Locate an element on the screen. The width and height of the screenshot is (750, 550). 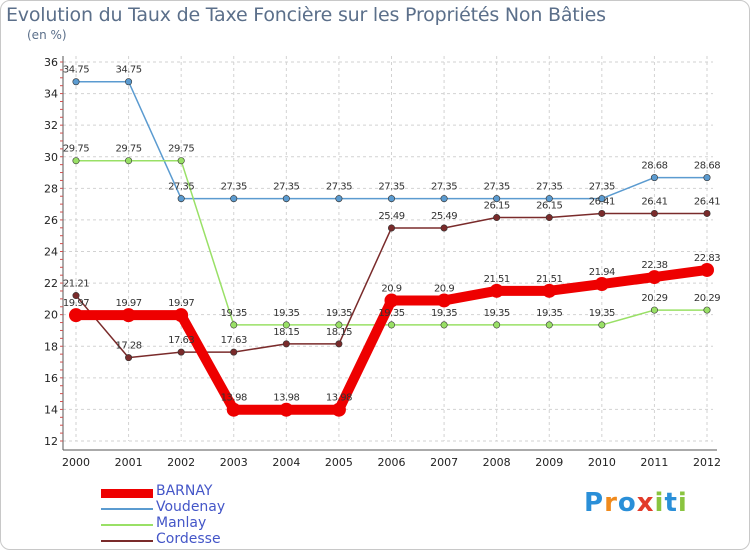
legend-label: BARNAY is located at coordinates (184, 491).